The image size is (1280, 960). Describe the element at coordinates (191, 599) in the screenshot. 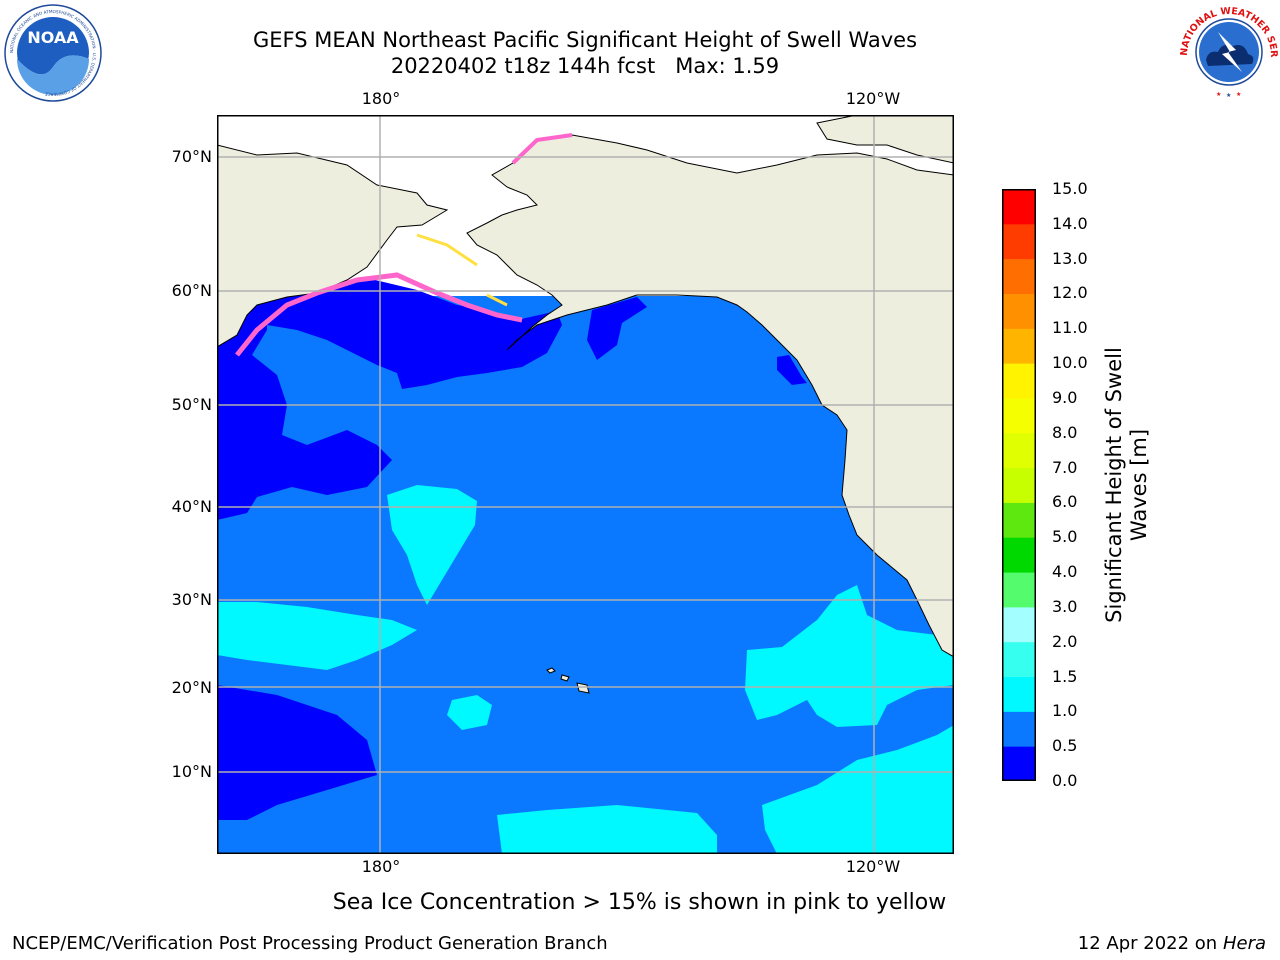

I see `lat-label-30n: 30°N` at that location.